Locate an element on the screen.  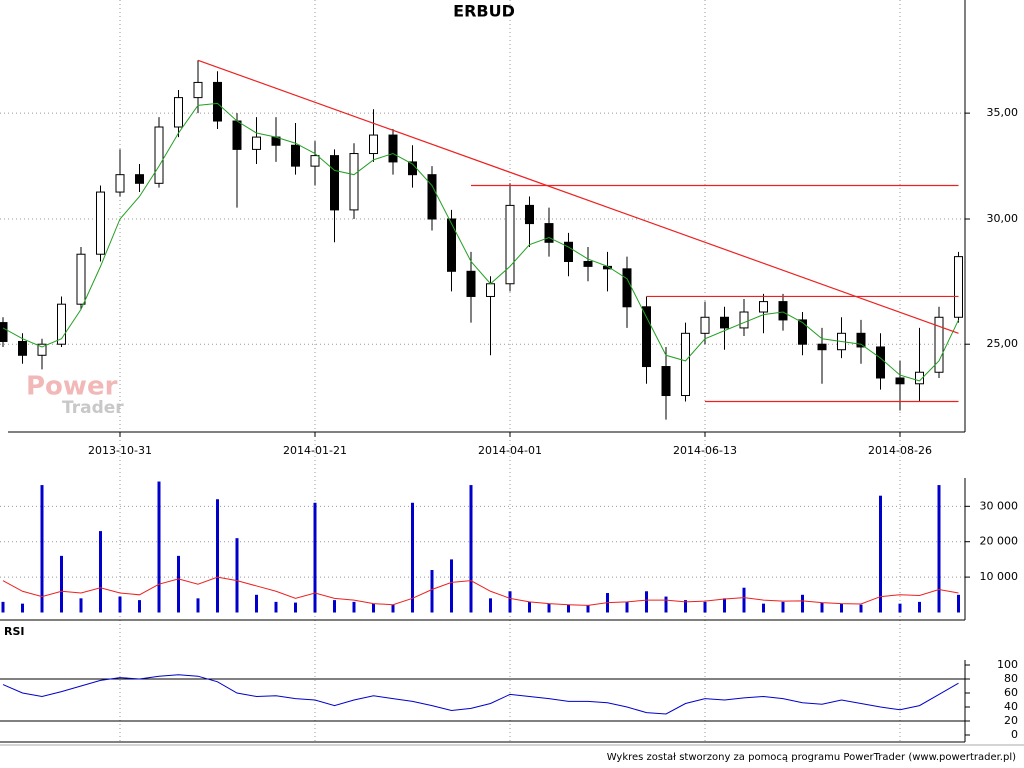
y-tick-label: 20 is located at coordinates (1011, 720).